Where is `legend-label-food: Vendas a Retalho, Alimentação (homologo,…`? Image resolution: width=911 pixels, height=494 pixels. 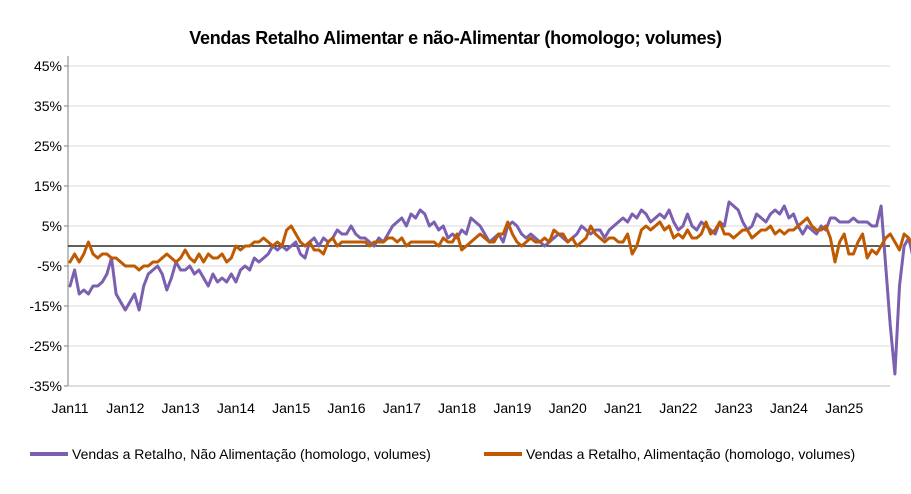 legend-label-food: Vendas a Retalho, Alimentação (homologo,… is located at coordinates (691, 454).